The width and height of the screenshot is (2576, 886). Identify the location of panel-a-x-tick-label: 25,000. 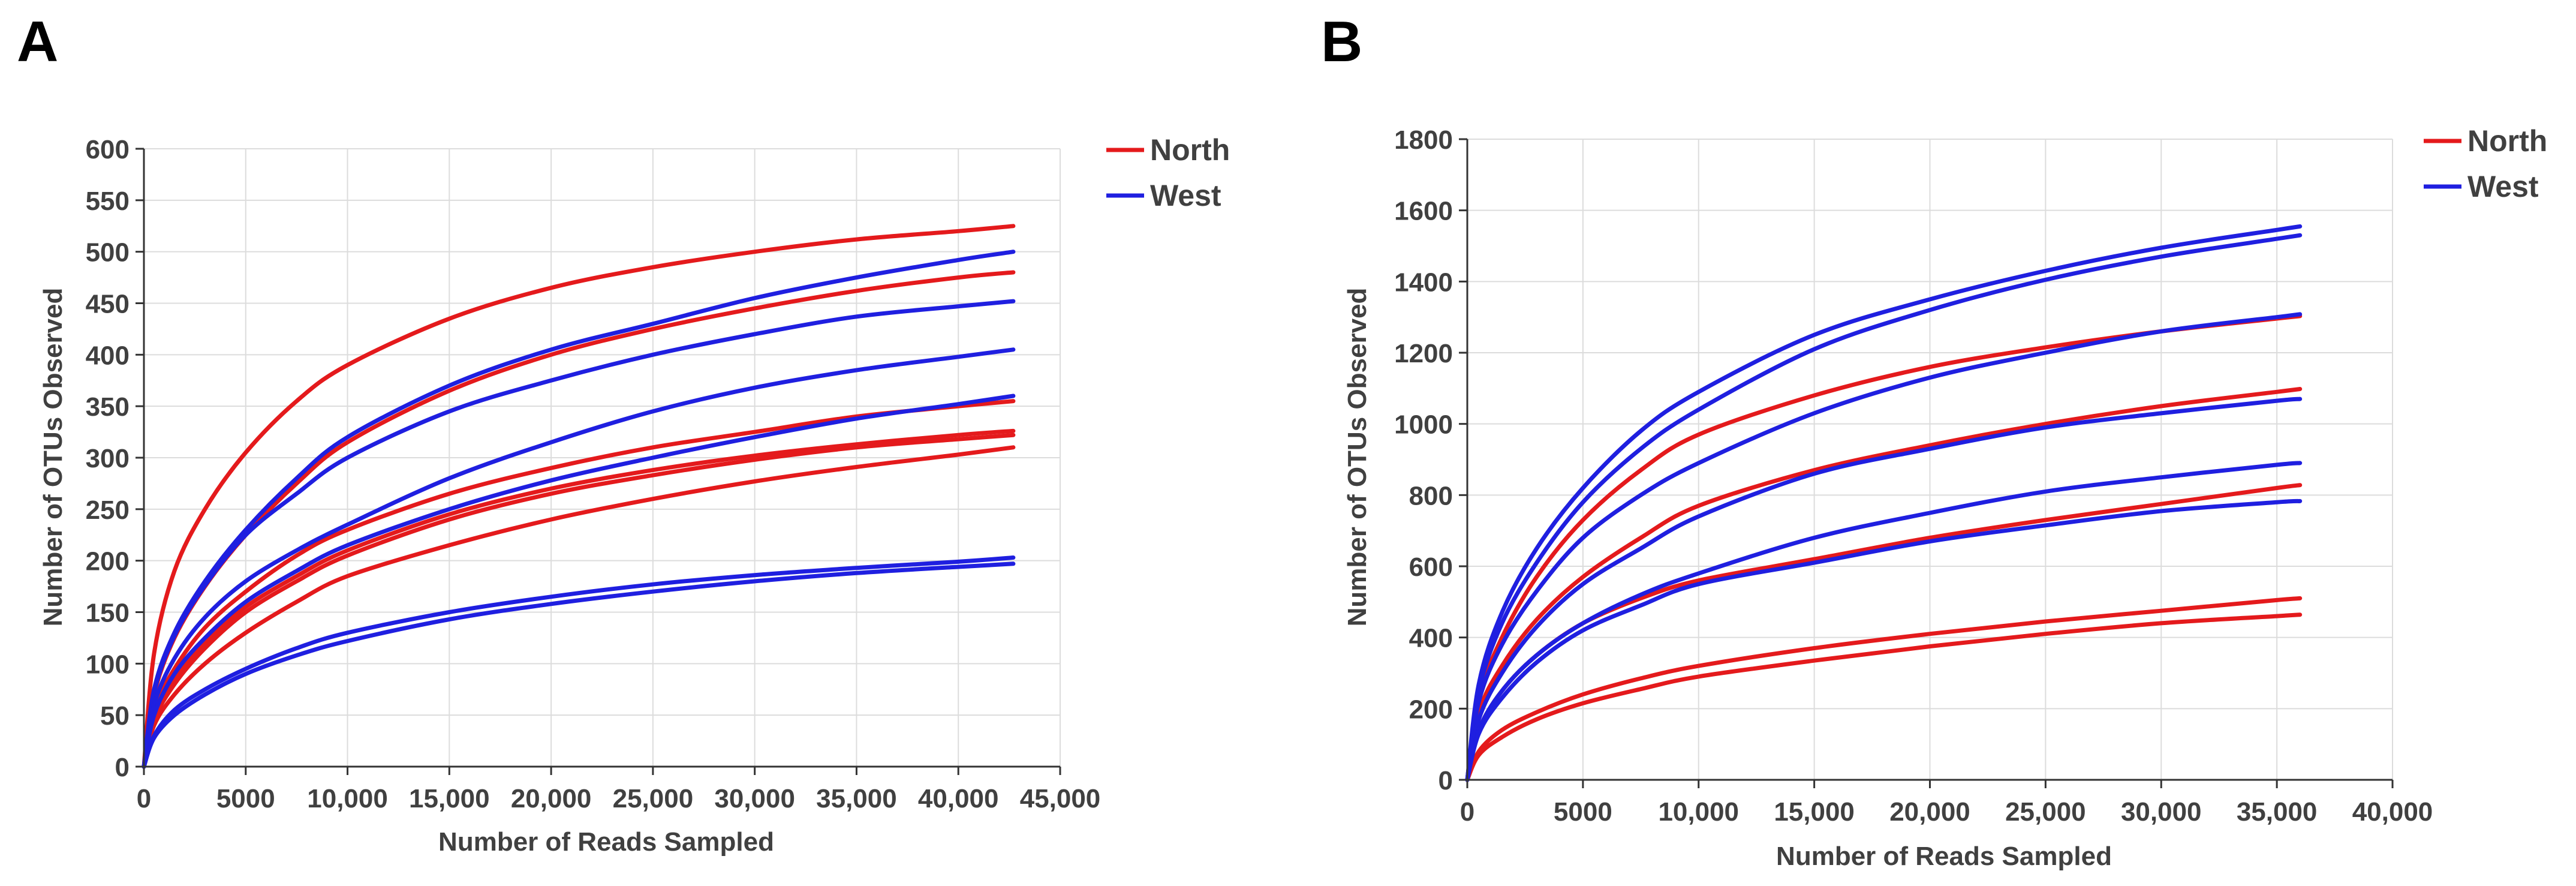
(654, 798).